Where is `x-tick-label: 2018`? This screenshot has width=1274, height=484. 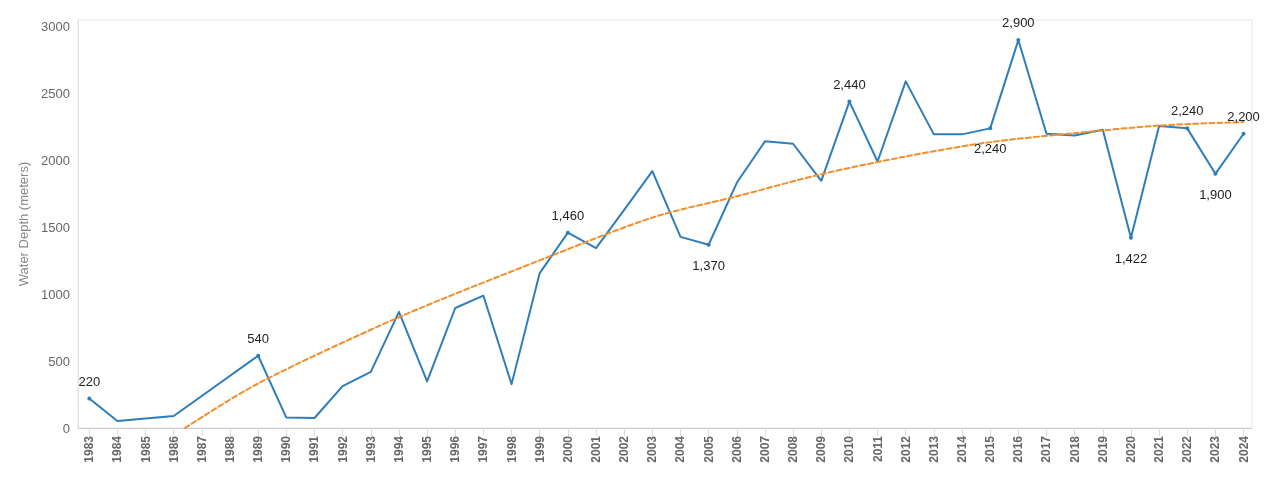 x-tick-label: 2018 is located at coordinates (1074, 449).